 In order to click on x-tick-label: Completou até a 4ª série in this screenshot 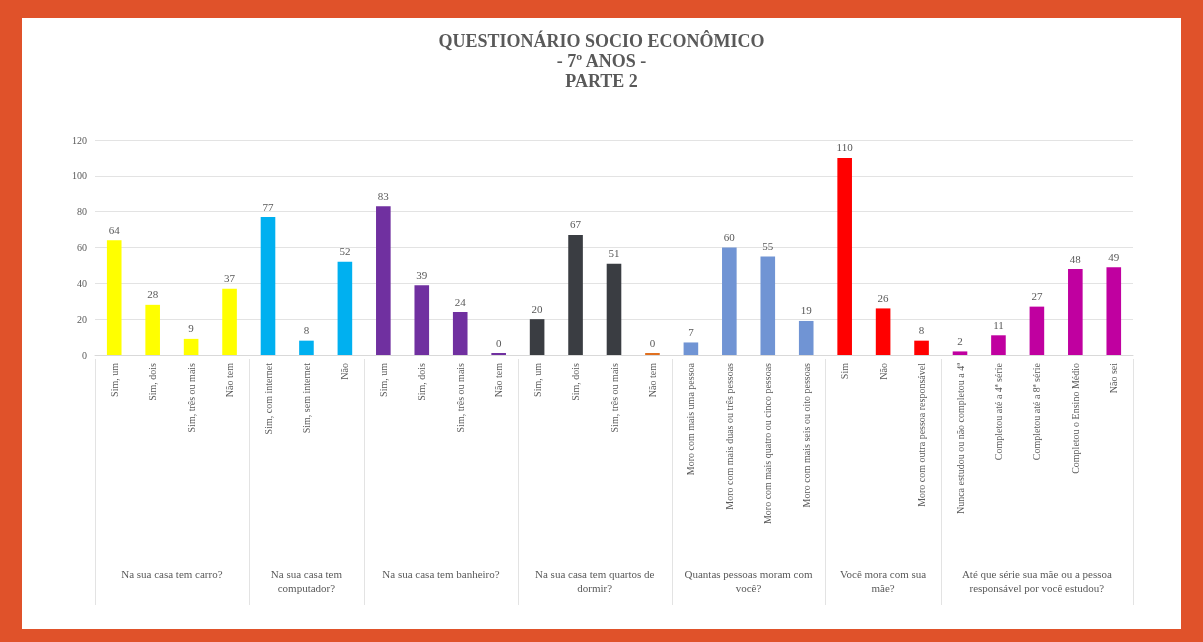, I will do `click(998, 411)`.